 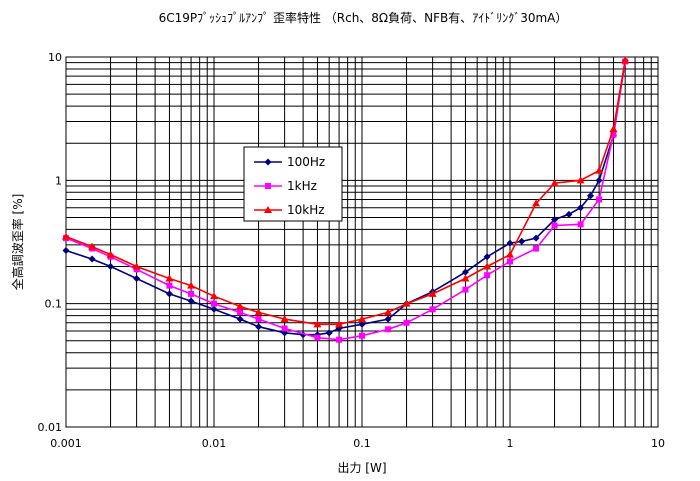 I want to click on x-axis-label: 出力 [W], so click(x=361, y=468).